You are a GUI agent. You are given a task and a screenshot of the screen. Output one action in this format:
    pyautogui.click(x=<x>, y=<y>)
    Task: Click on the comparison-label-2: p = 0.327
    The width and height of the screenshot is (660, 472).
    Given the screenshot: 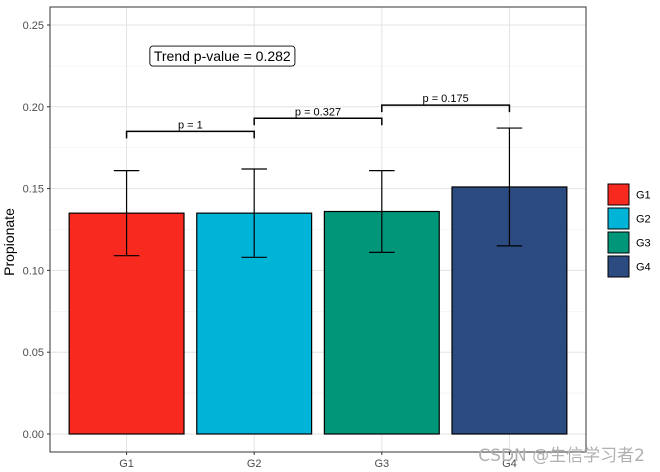 What is the action you would take?
    pyautogui.click(x=318, y=112)
    